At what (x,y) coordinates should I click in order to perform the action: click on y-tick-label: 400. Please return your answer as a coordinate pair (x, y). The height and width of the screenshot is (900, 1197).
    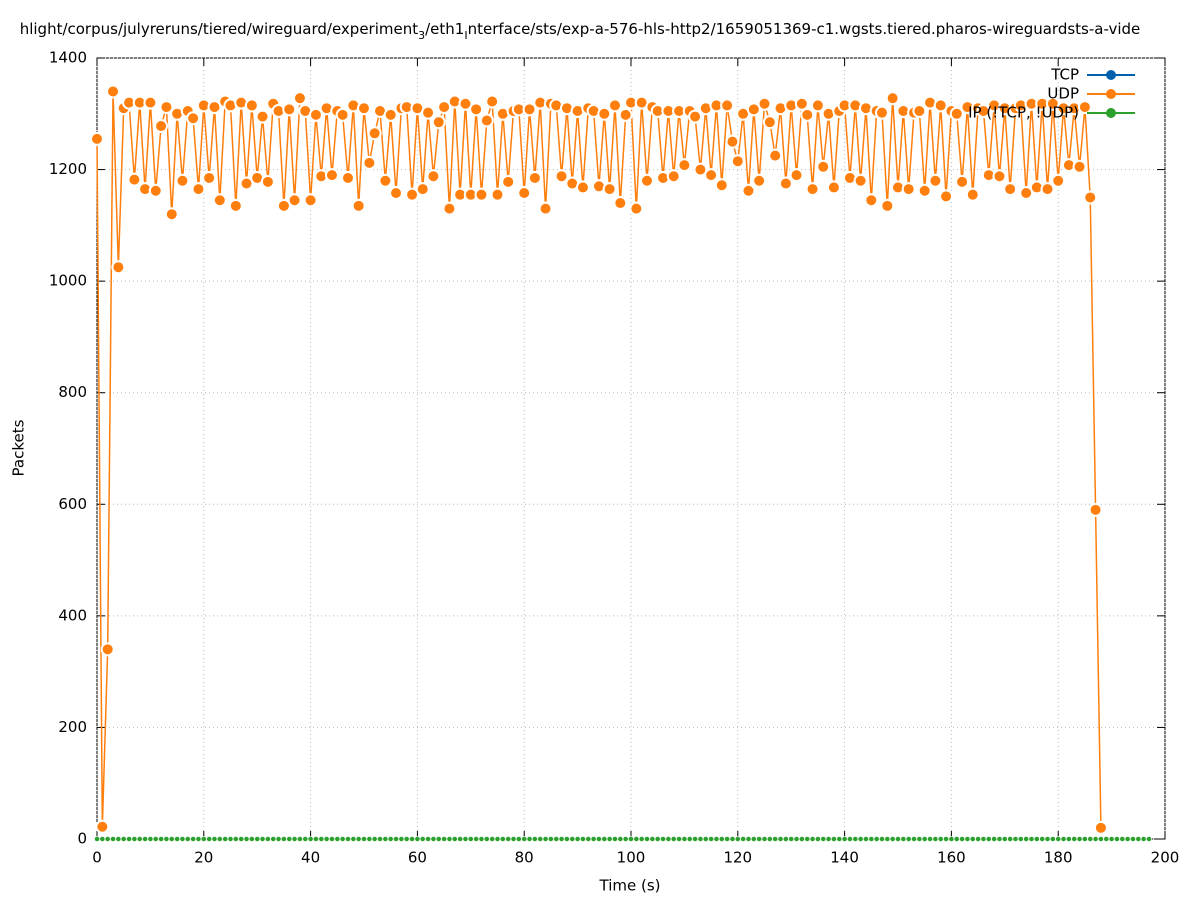
    Looking at the image, I should click on (72, 615).